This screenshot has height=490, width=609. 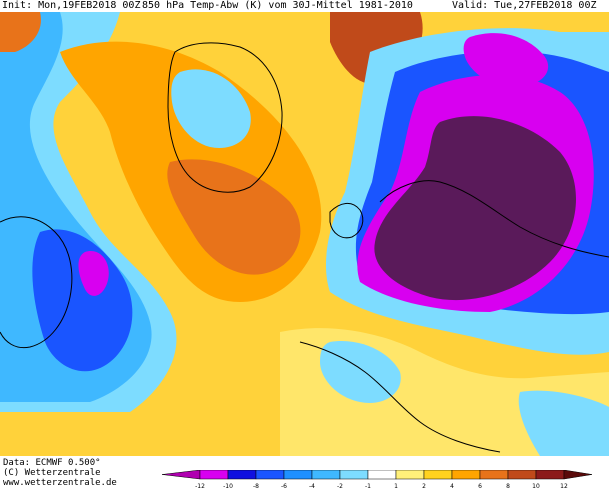 I want to click on greenland-interior, so click(x=211, y=108).